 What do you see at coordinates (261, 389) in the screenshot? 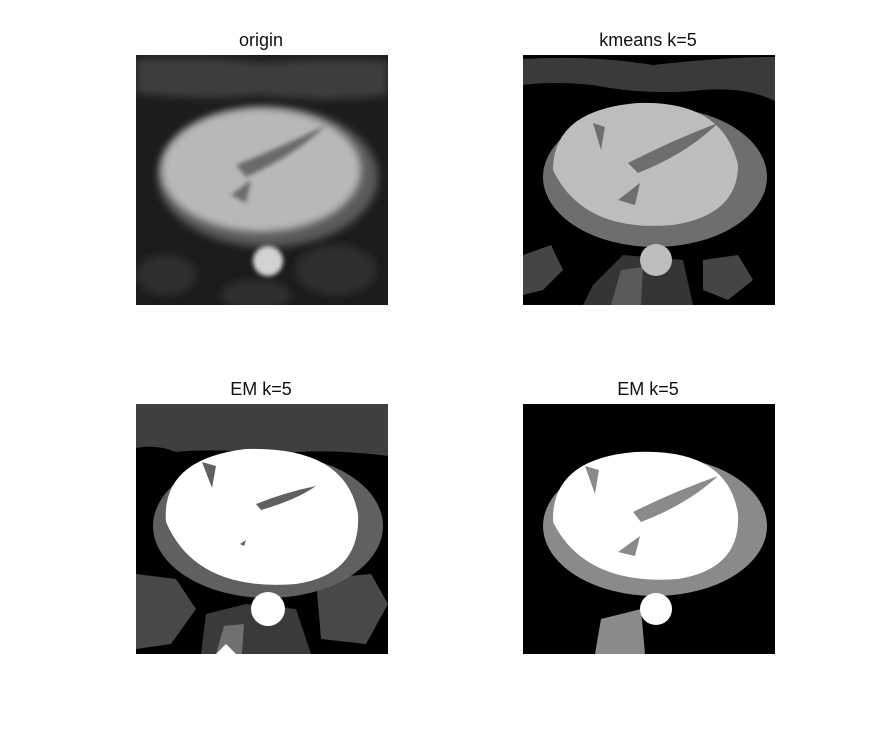
I see `panel-title-em-1: EM k=5` at bounding box center [261, 389].